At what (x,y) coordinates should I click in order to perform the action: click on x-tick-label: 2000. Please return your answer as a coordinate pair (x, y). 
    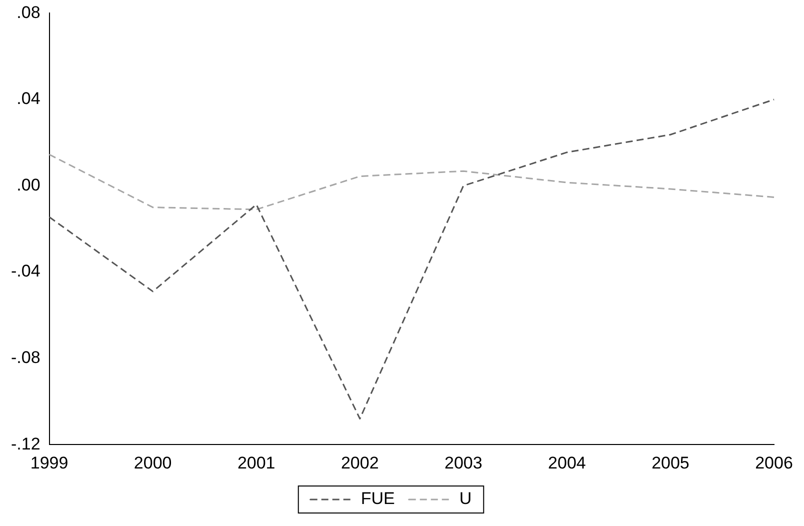
    Looking at the image, I should click on (153, 462).